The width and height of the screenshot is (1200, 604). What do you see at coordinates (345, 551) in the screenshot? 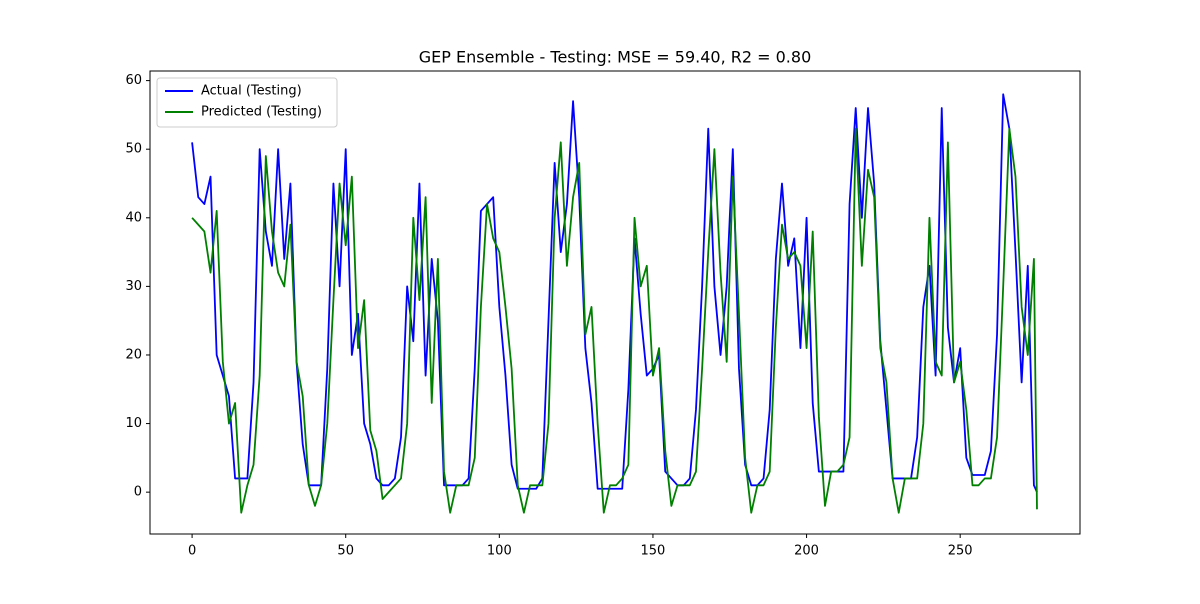
I see `x-tick-label: 50` at bounding box center [345, 551].